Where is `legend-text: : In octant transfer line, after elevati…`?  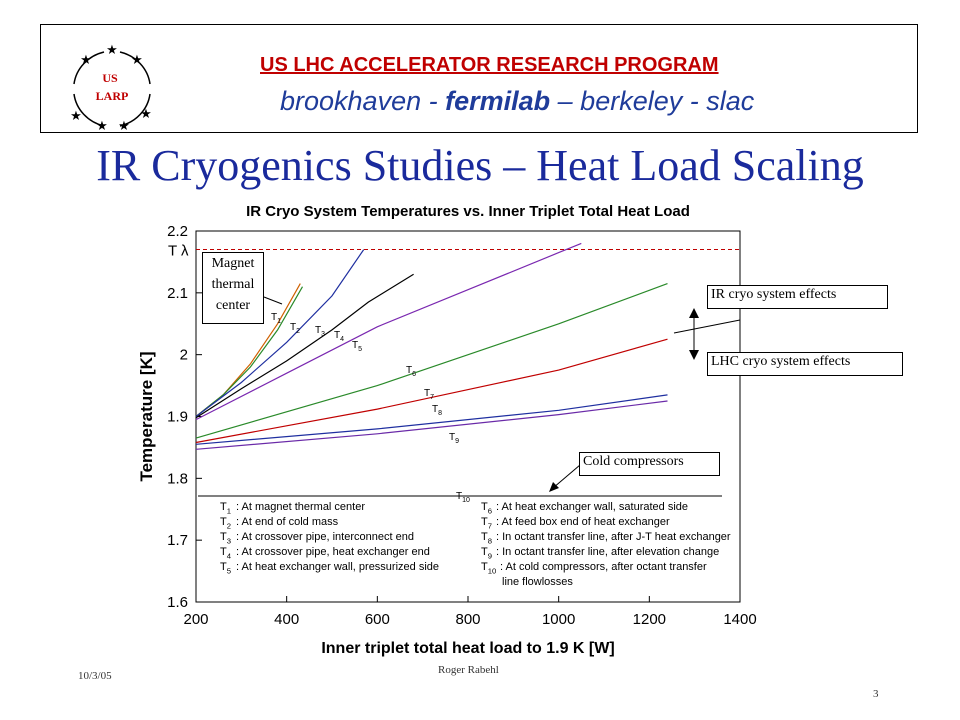
legend-text: : In octant transfer line, after elevati… is located at coordinates (607, 552).